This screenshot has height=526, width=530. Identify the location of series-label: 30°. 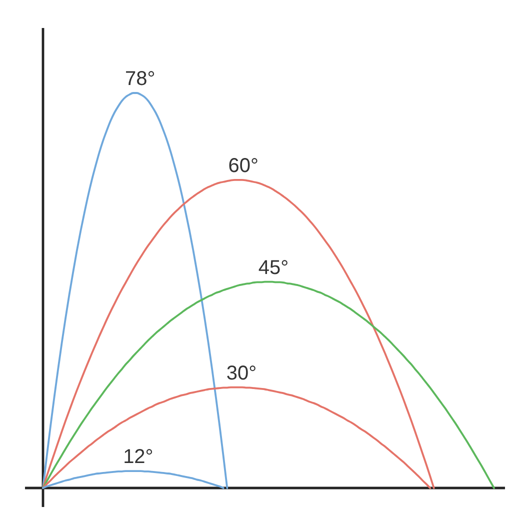
(241, 373).